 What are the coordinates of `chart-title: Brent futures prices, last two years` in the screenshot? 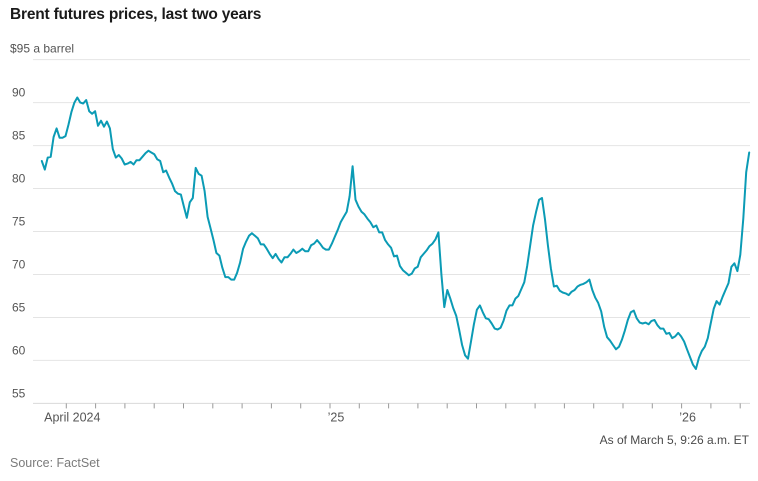 It's located at (136, 14).